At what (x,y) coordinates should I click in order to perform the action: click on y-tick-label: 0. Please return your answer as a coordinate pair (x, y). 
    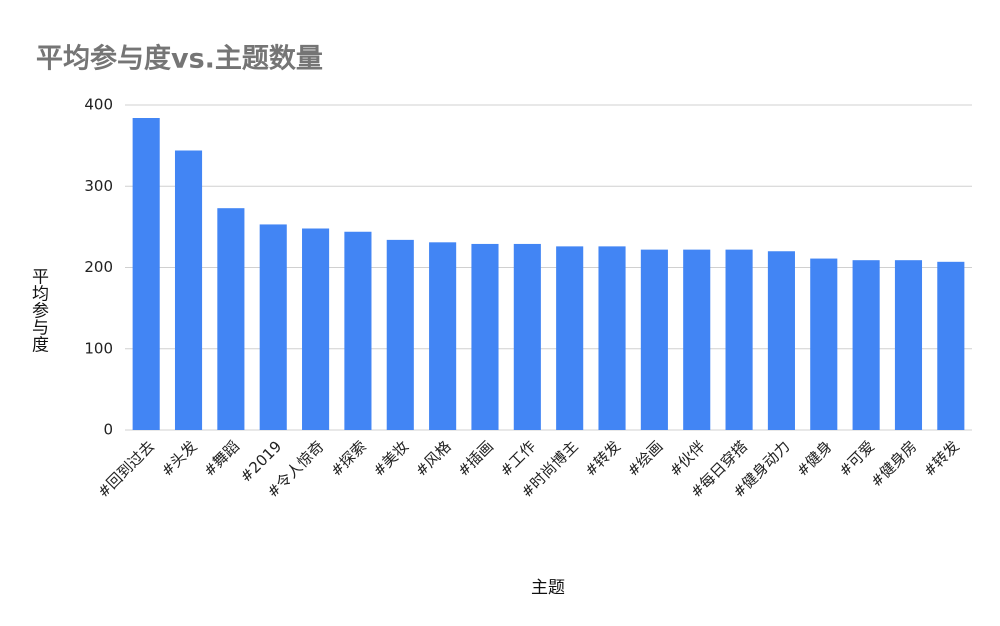
    Looking at the image, I should click on (108, 430).